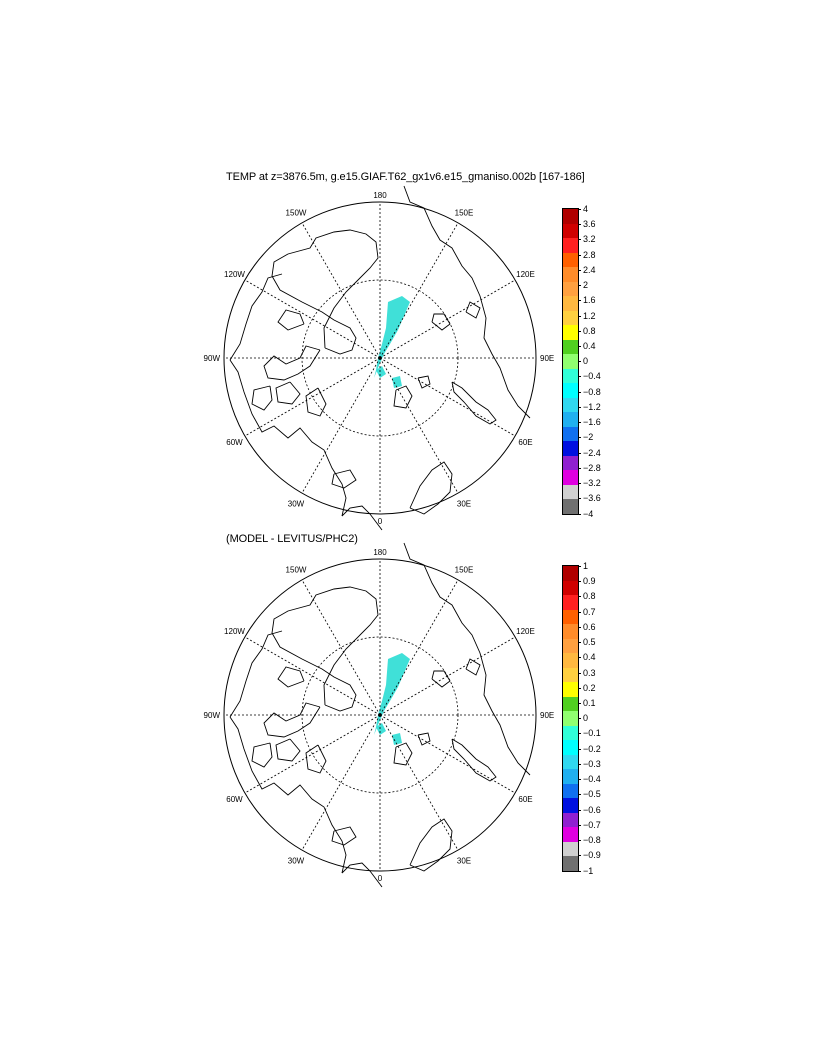 The width and height of the screenshot is (818, 1055). What do you see at coordinates (212, 715) in the screenshot?
I see `longitude-label: 90W` at bounding box center [212, 715].